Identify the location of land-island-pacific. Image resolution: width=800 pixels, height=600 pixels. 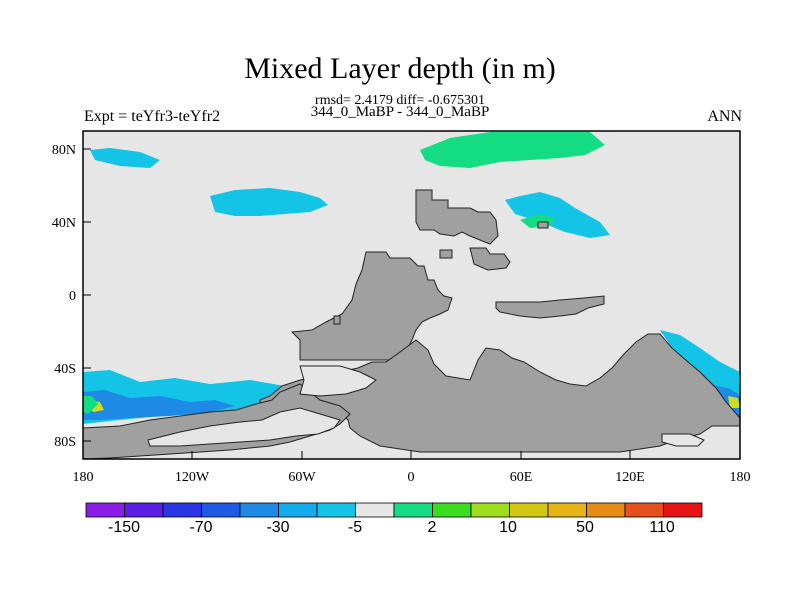
(337, 320).